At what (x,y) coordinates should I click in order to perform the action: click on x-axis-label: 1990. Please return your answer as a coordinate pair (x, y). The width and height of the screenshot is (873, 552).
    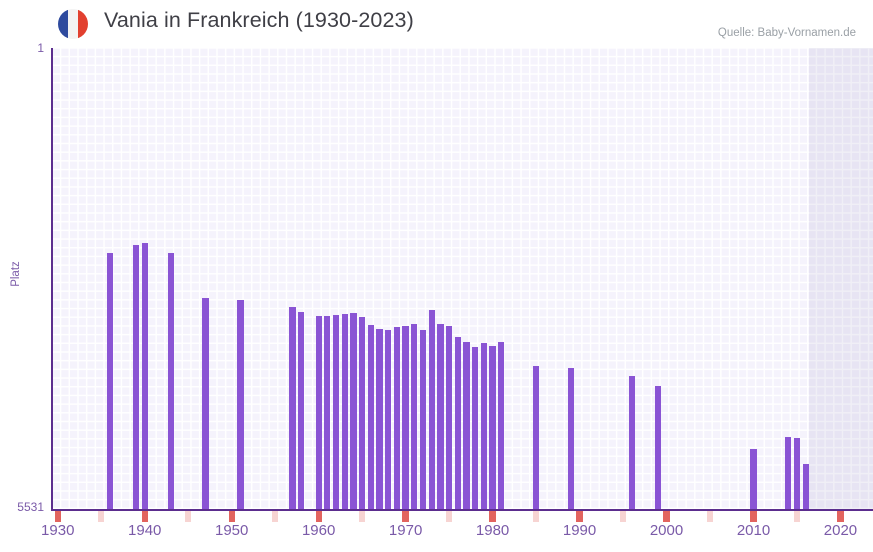
    Looking at the image, I should click on (579, 530).